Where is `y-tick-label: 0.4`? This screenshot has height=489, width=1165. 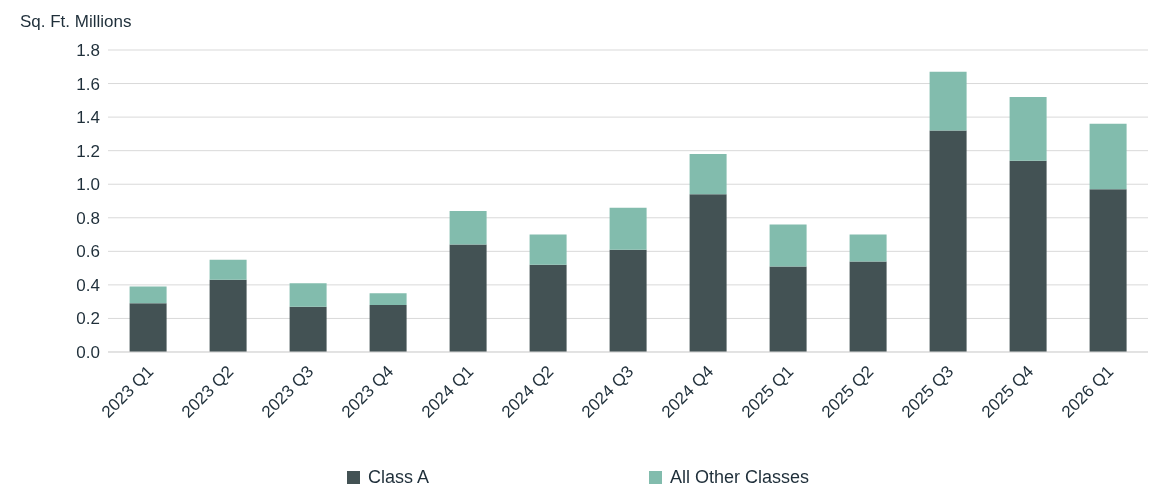
y-tick-label: 0.4 is located at coordinates (88, 285).